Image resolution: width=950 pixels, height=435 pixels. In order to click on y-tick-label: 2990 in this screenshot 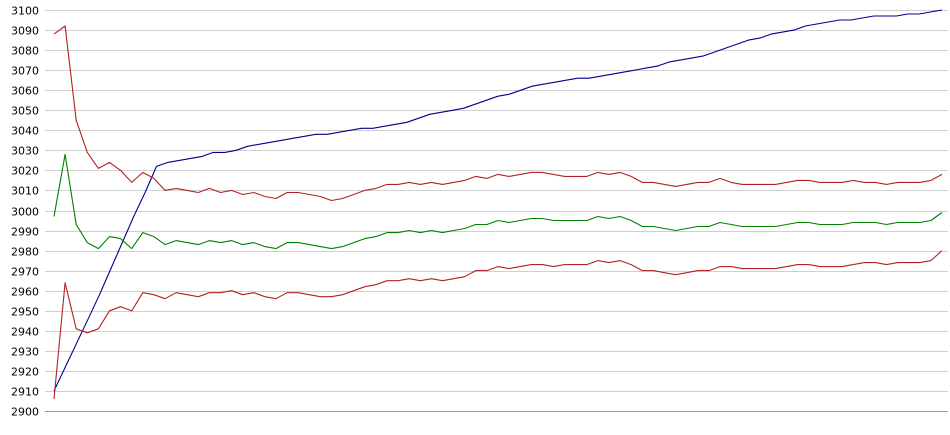, I will do `click(25, 232)`.